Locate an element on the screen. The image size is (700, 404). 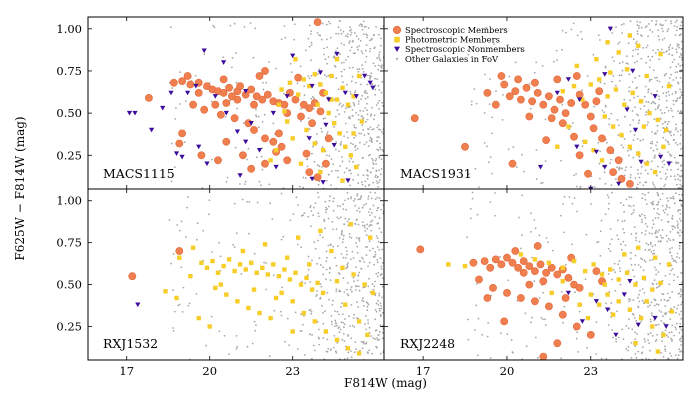
y-tick-label: 0.75 is located at coordinates (69, 243).